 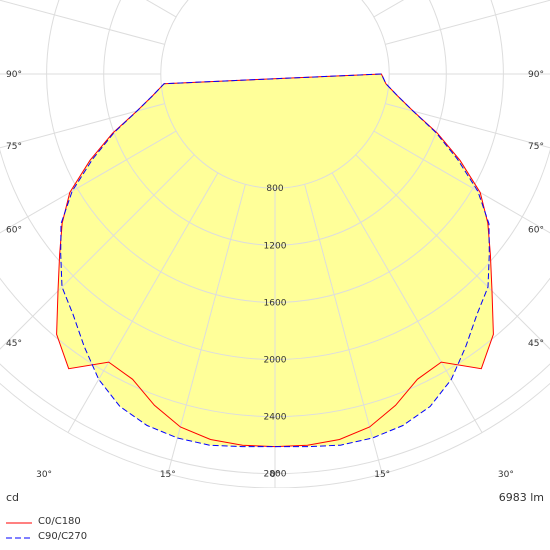 What do you see at coordinates (59, 521) in the screenshot?
I see `legend-label: C0/C180` at bounding box center [59, 521].